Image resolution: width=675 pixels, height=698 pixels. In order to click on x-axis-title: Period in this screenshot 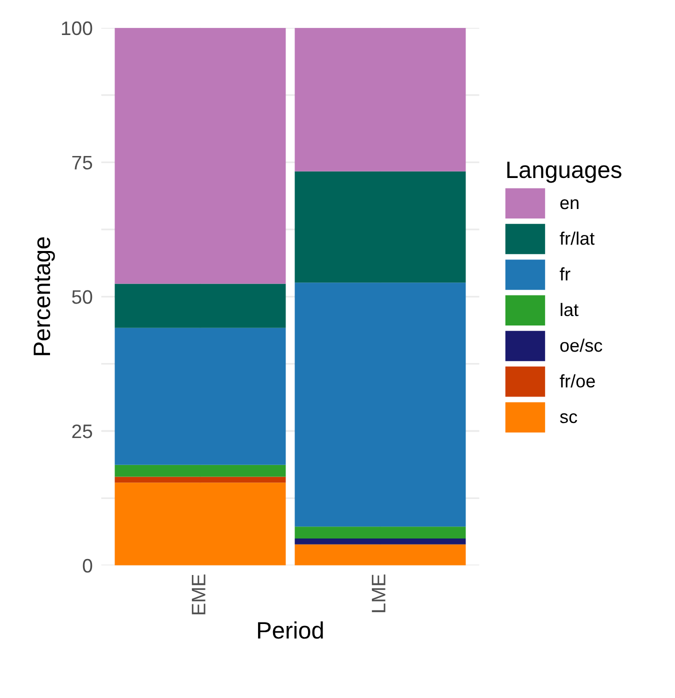, I will do `click(290, 630)`.